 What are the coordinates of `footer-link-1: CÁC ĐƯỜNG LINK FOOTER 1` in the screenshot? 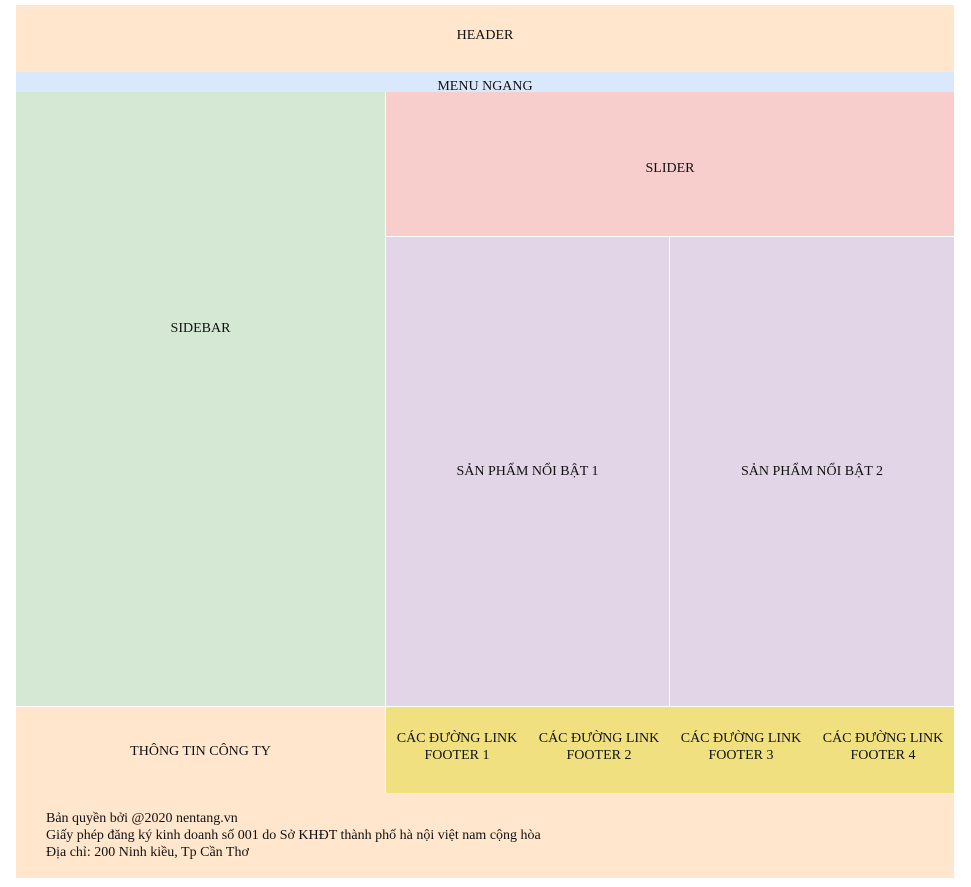 It's located at (457, 750).